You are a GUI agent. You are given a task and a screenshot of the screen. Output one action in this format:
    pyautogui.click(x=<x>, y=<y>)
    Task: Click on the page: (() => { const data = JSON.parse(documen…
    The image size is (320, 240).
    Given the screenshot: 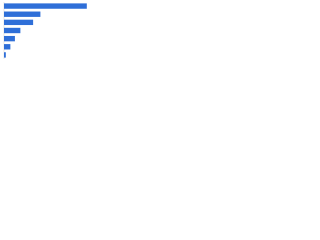 What is the action you would take?
    pyautogui.click(x=50, y=35)
    